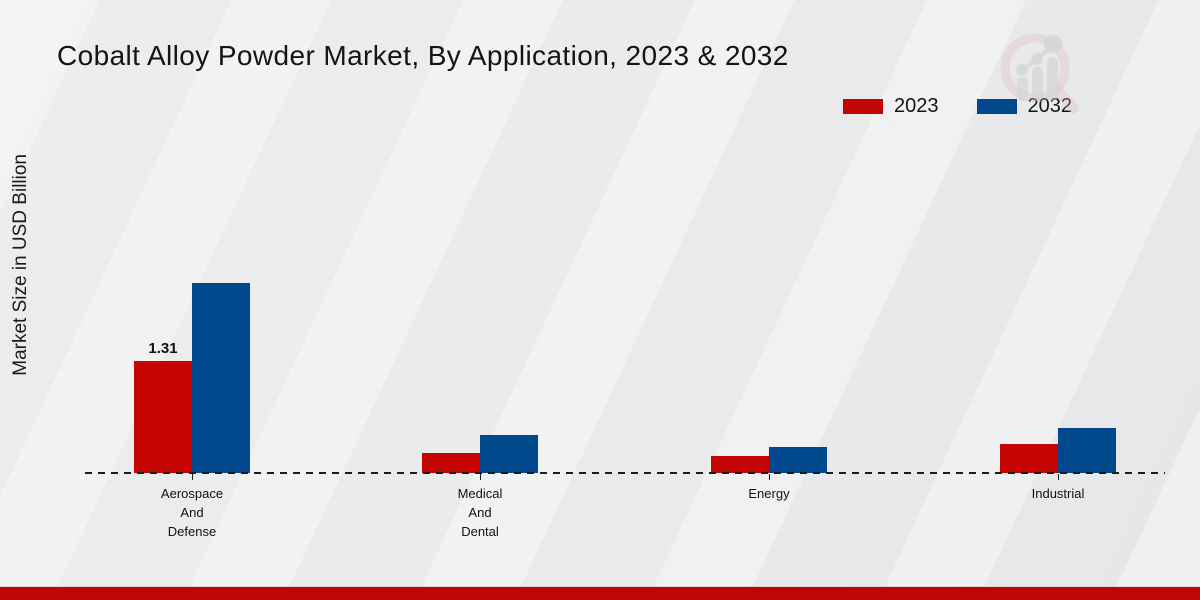  What do you see at coordinates (625, 473) in the screenshot?
I see `x-axis-baseline` at bounding box center [625, 473].